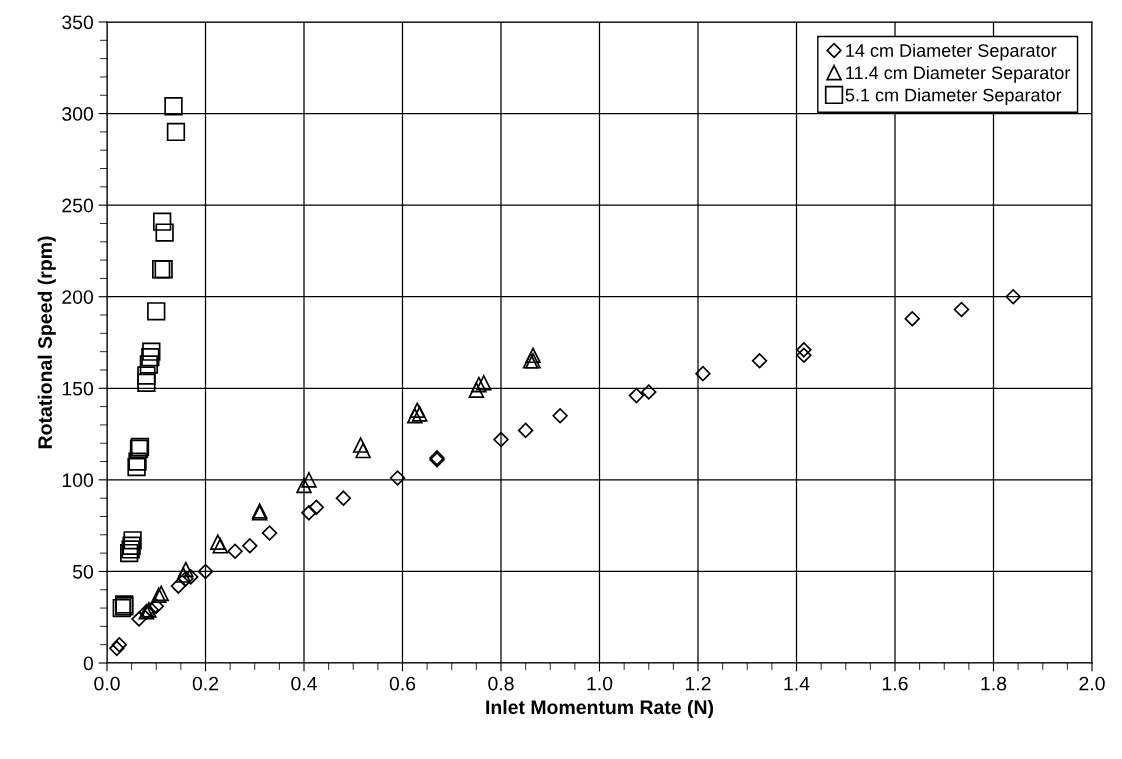  What do you see at coordinates (600, 683) in the screenshot?
I see `x-tick-label: 1.0` at bounding box center [600, 683].